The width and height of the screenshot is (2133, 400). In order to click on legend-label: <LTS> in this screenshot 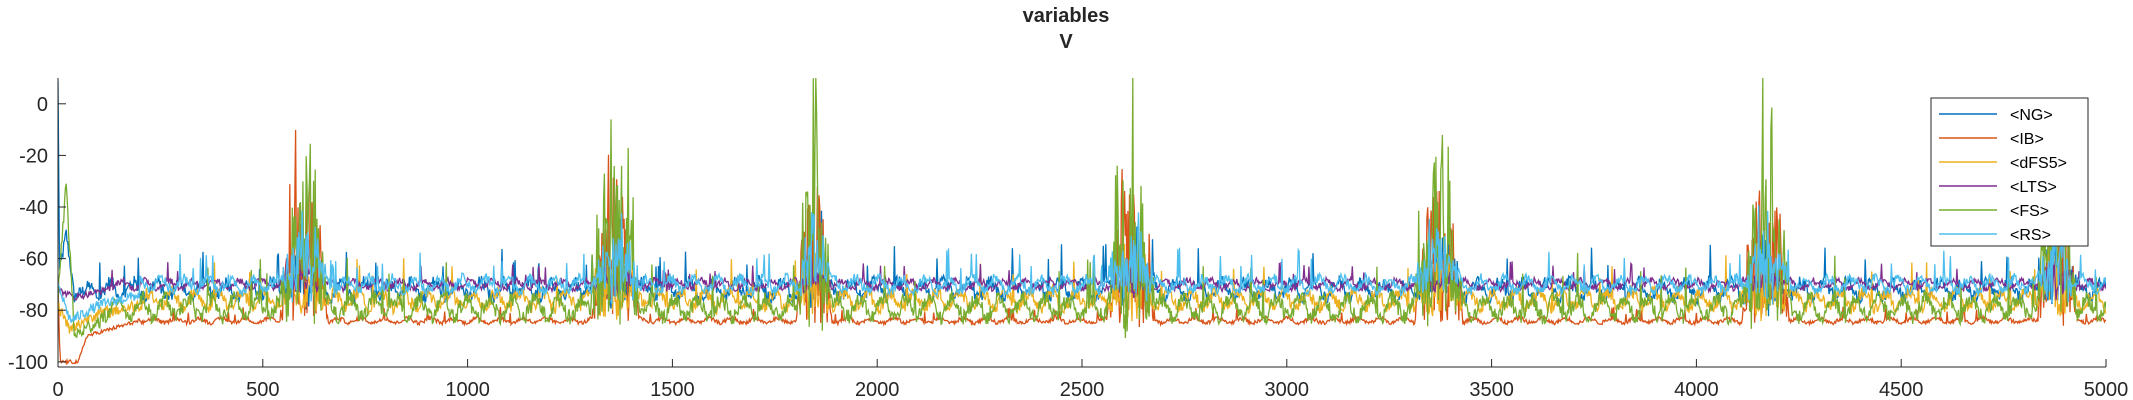, I will do `click(2033, 187)`.